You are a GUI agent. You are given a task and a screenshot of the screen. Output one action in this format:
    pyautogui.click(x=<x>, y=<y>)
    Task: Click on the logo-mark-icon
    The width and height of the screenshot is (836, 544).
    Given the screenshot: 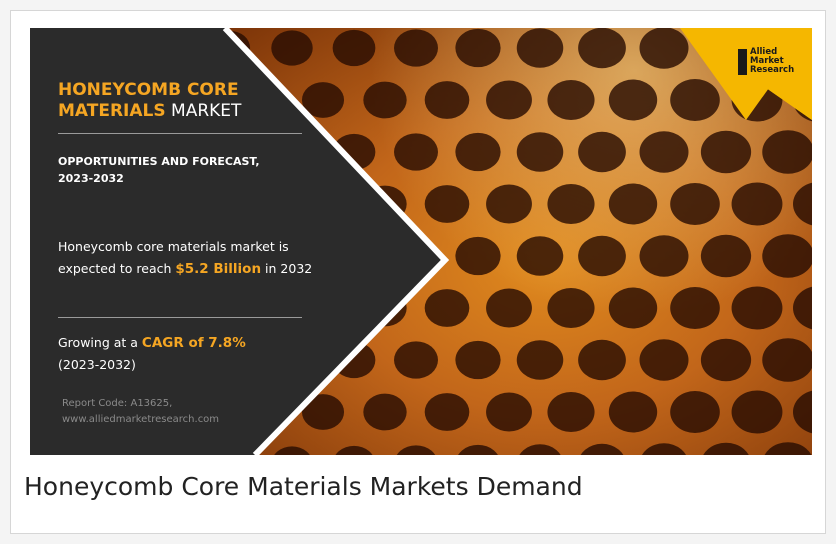 What is the action you would take?
    pyautogui.click(x=742, y=62)
    